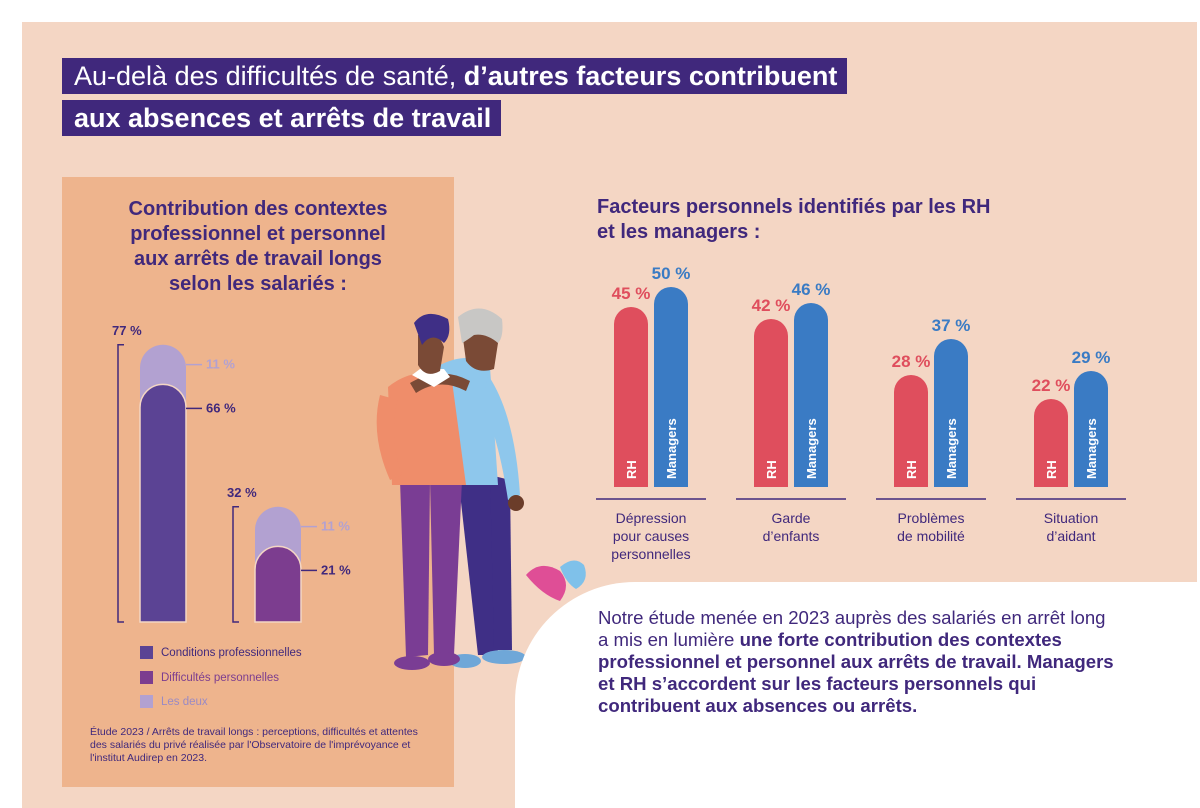 The image size is (1200, 808). What do you see at coordinates (791, 518) in the screenshot?
I see `category-label: Garde` at bounding box center [791, 518].